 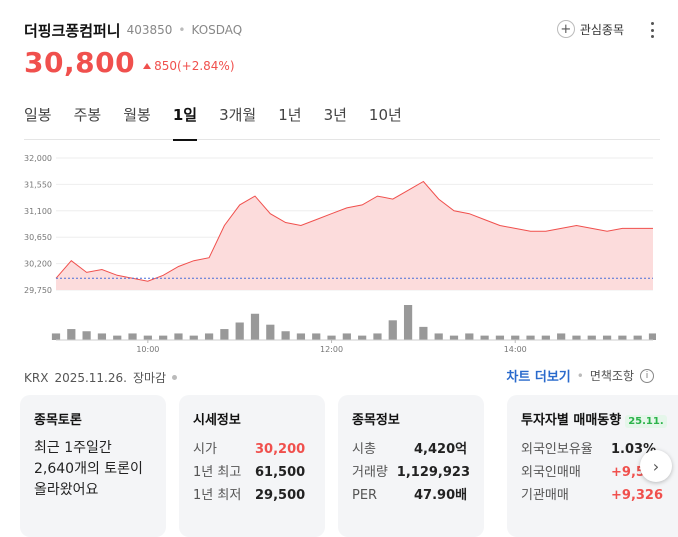 I want to click on kv-key: 1년 최저, so click(x=217, y=495).